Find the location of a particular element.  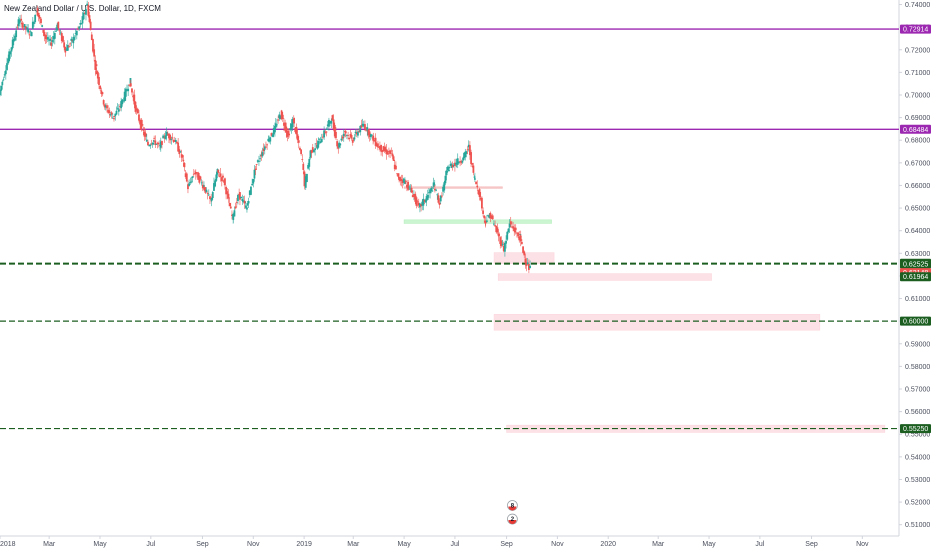

x-tick-label: Nov is located at coordinates (253, 544).